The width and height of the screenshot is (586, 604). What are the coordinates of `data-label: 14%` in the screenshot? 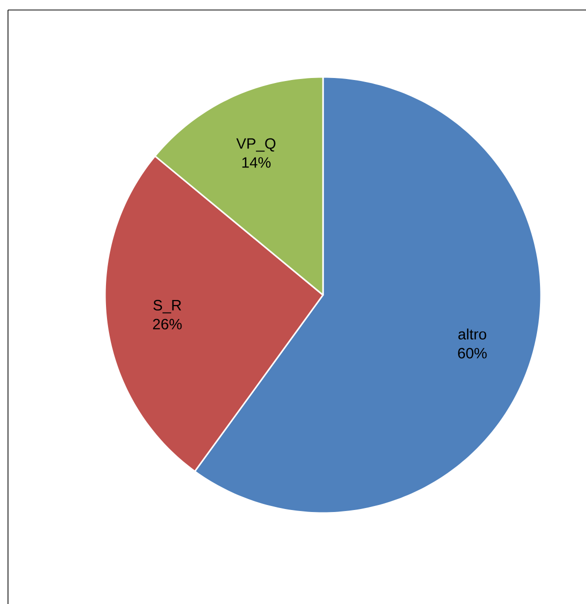 It's located at (256, 162).